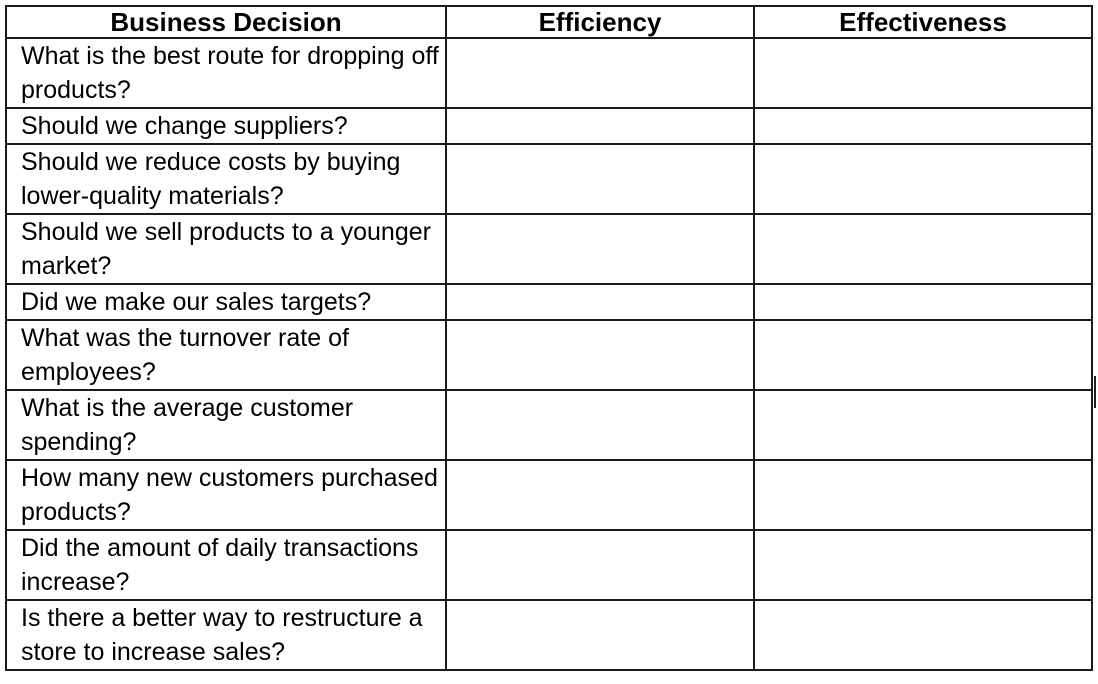 This screenshot has height=684, width=1098. What do you see at coordinates (226, 126) in the screenshot?
I see `decision-cell: Should we change suppliers?` at bounding box center [226, 126].